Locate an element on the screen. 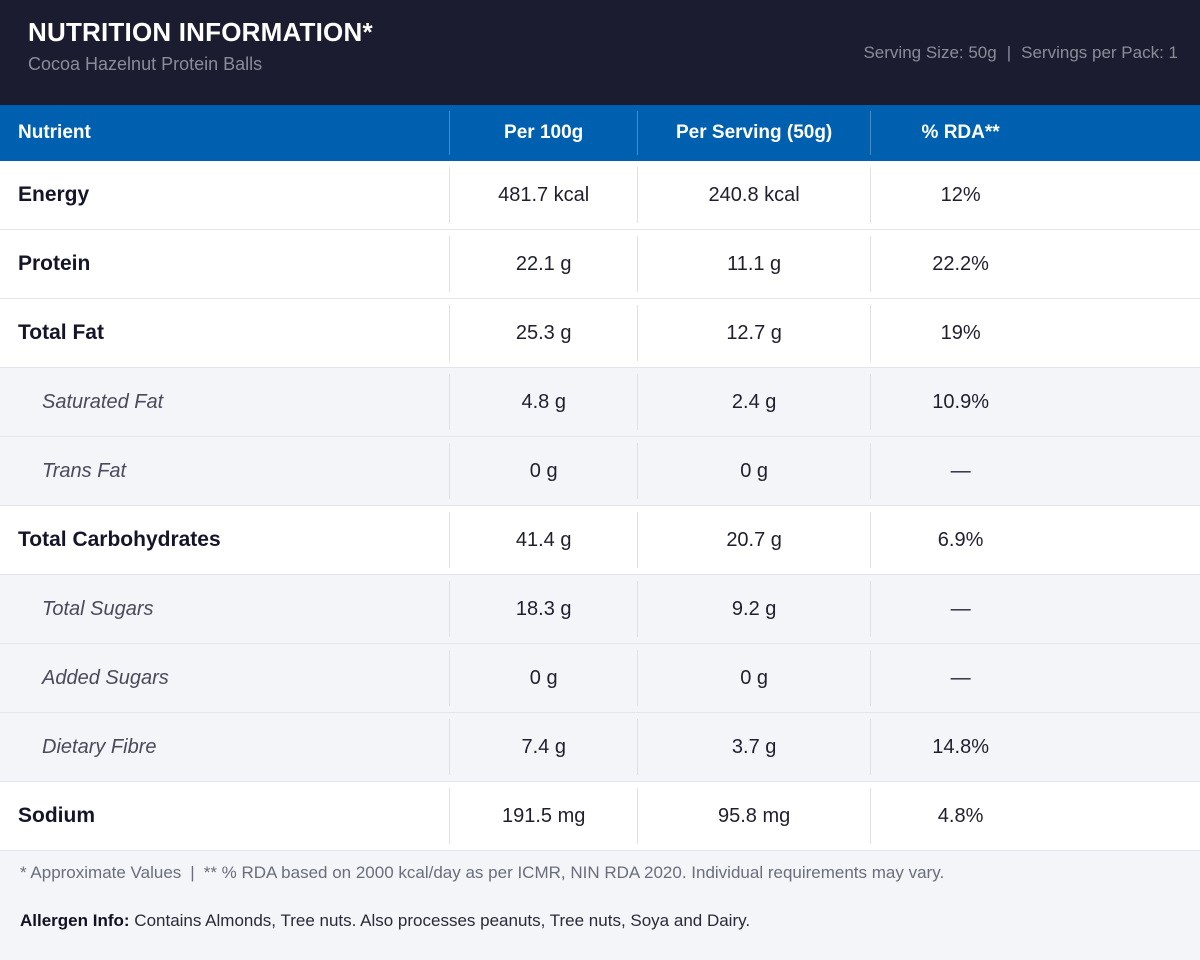 The width and height of the screenshot is (1200, 960). nutrient-name: Trans Fat is located at coordinates (84, 470).